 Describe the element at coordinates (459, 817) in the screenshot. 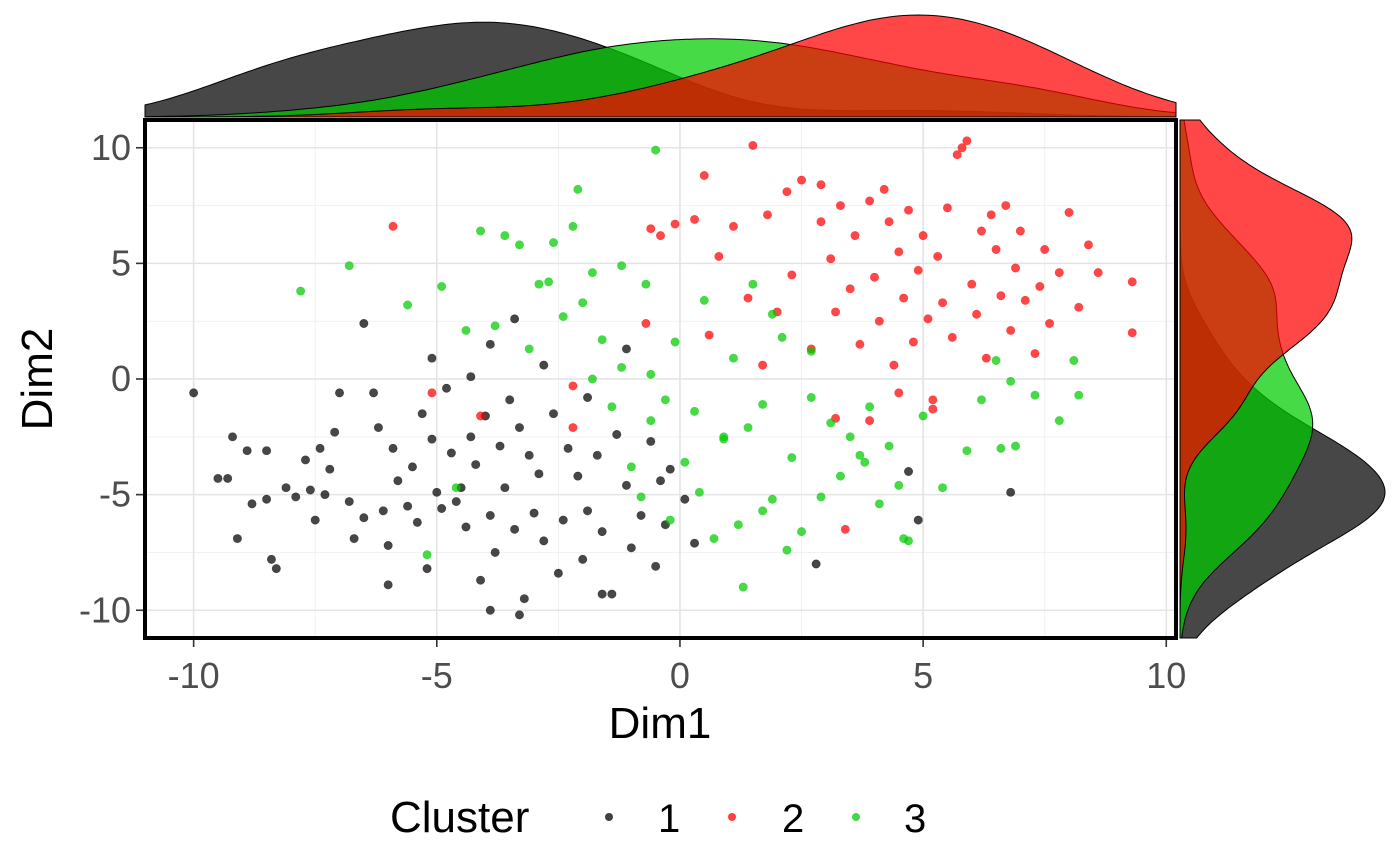

I see `legend-title: Cluster` at that location.